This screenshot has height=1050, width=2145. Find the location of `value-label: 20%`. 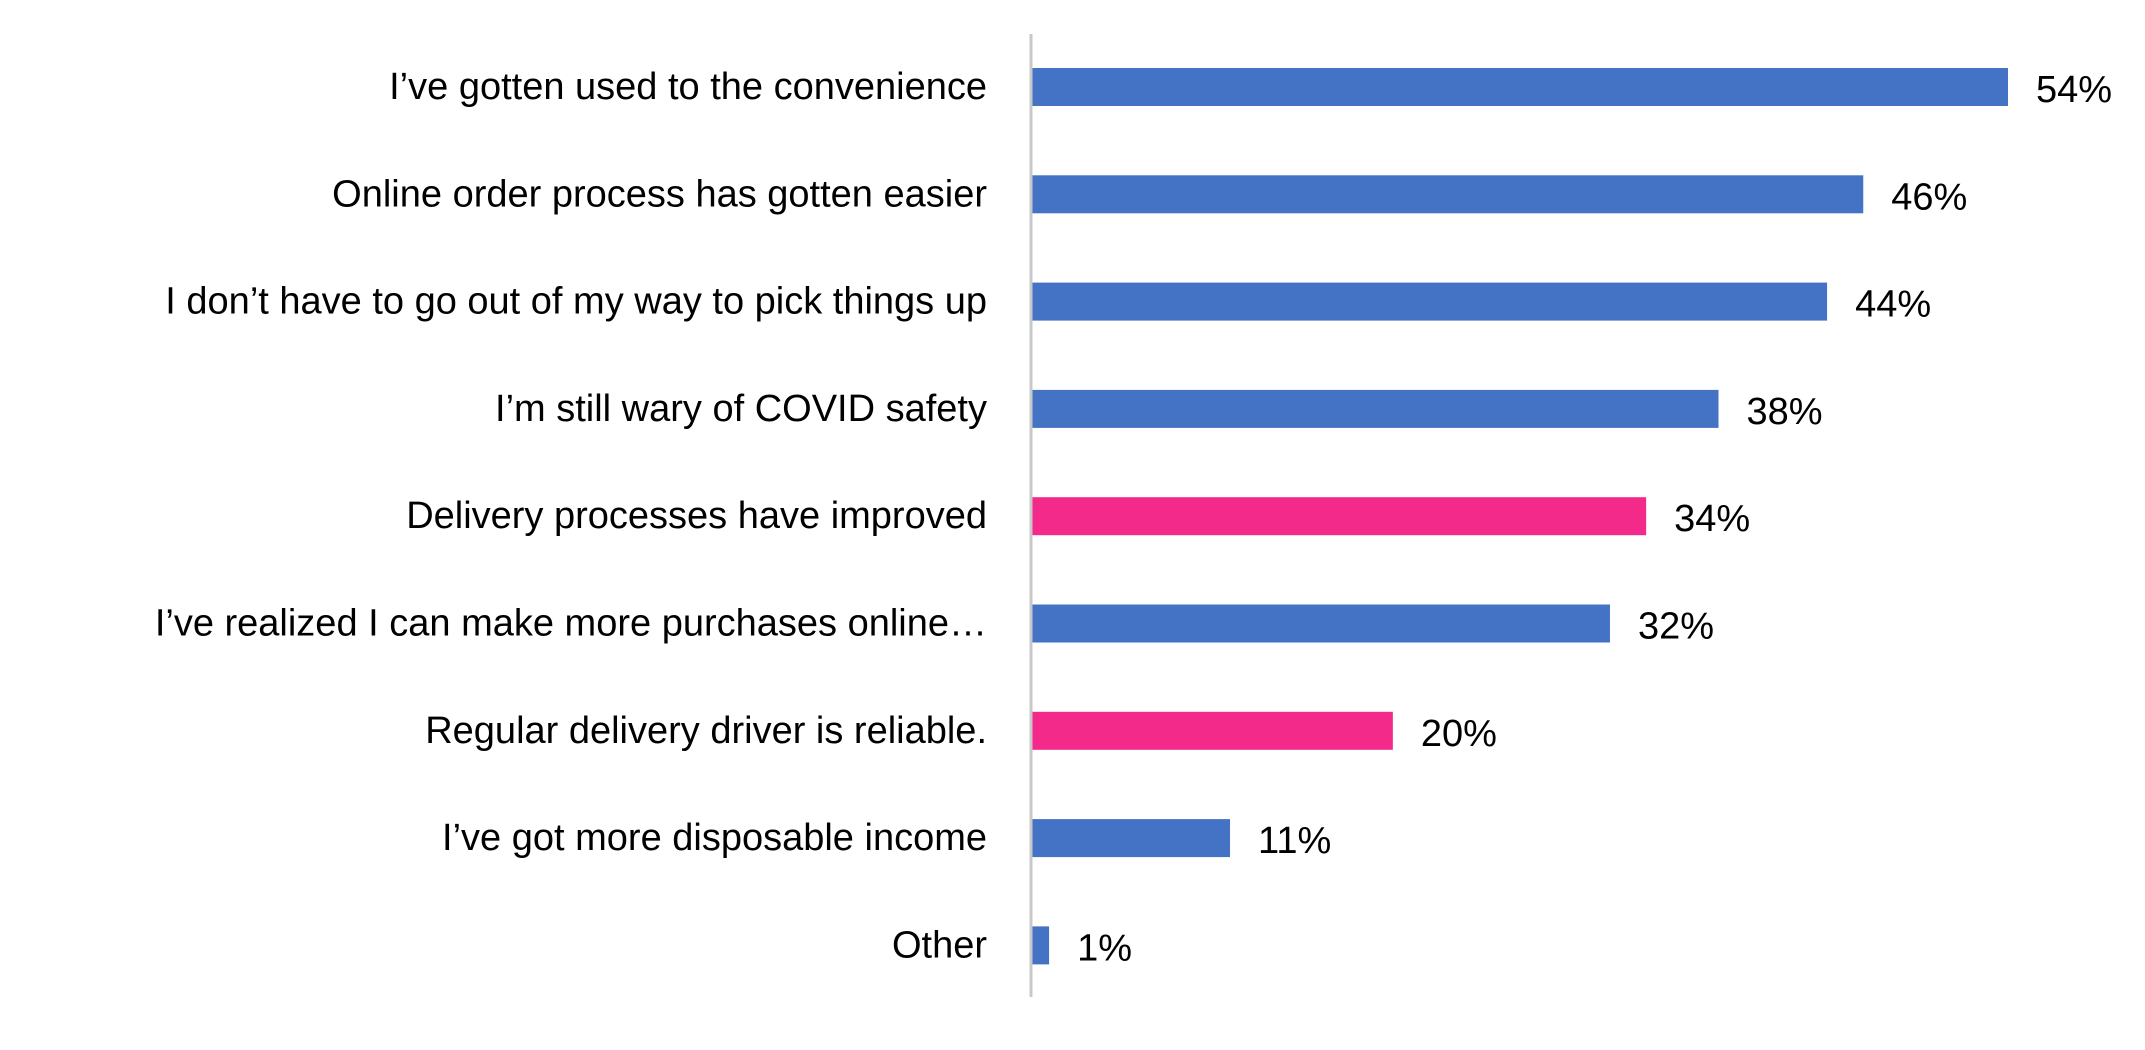

value-label: 20% is located at coordinates (1459, 734).